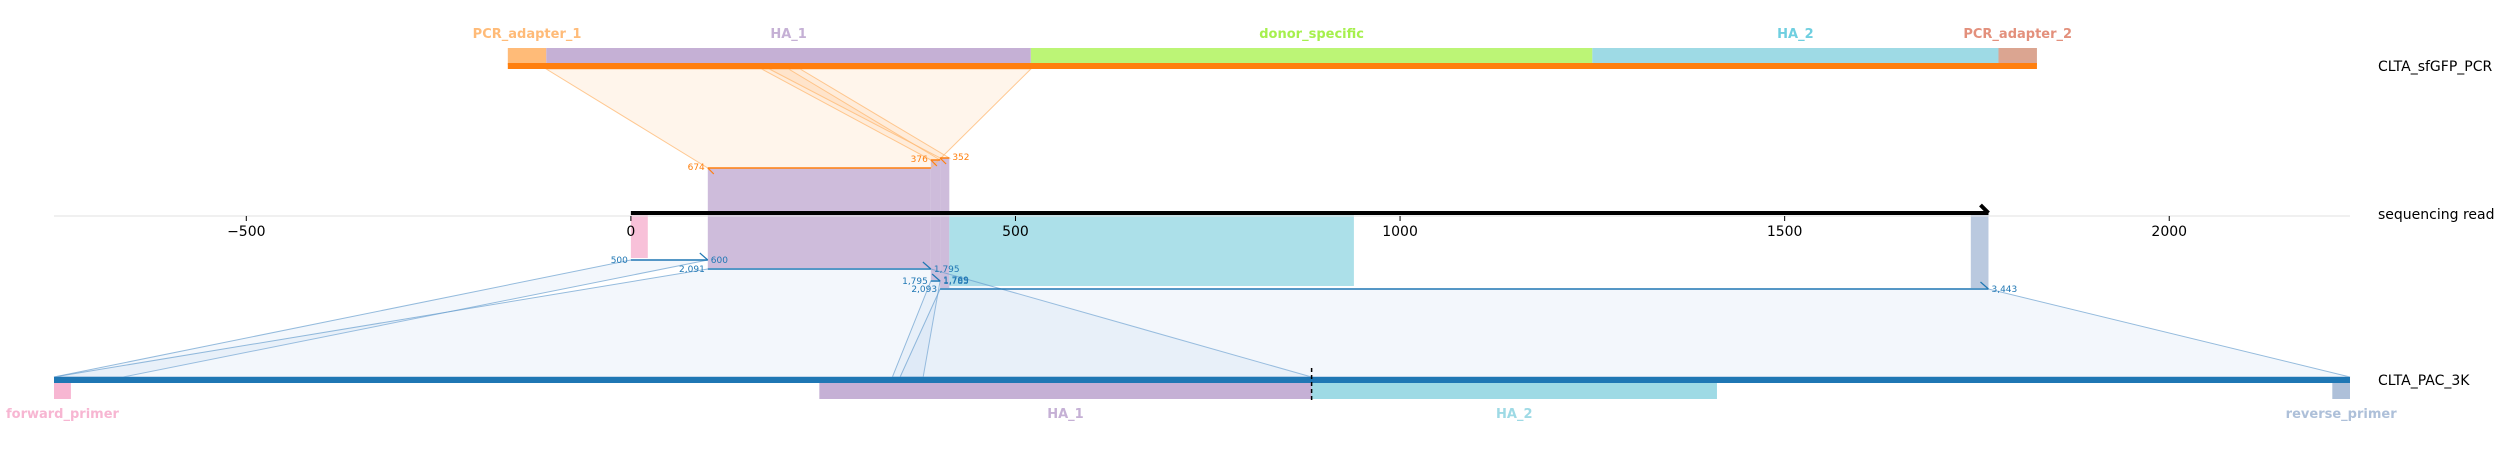 The image size is (2504, 452). What do you see at coordinates (2424, 381) in the screenshot?
I see `track-name-pac: CLTA_PAC_3K` at bounding box center [2424, 381].